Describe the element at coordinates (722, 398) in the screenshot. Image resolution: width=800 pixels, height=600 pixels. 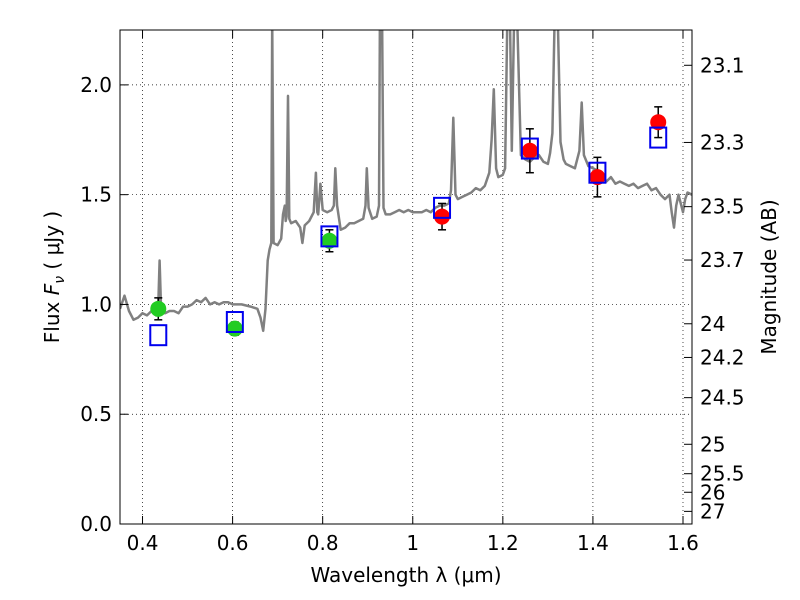
I see `y2-tick-label: 24.5` at that location.